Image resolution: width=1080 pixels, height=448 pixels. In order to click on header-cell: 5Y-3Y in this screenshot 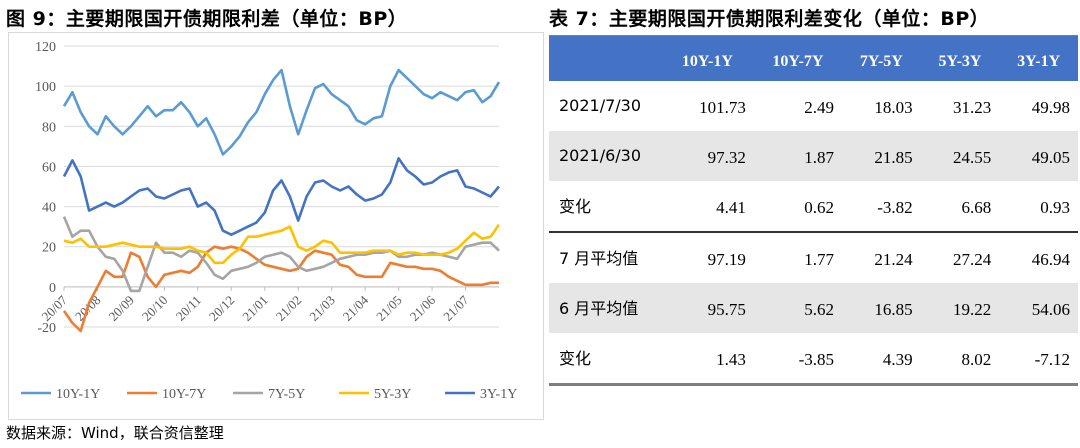, I will do `click(960, 61)`.